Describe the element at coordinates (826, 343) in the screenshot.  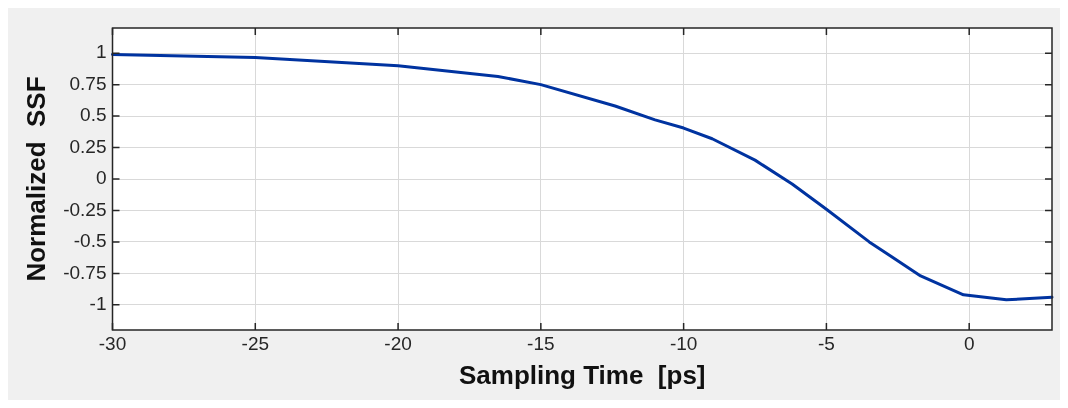
I see `x-tick-label: -5` at that location.